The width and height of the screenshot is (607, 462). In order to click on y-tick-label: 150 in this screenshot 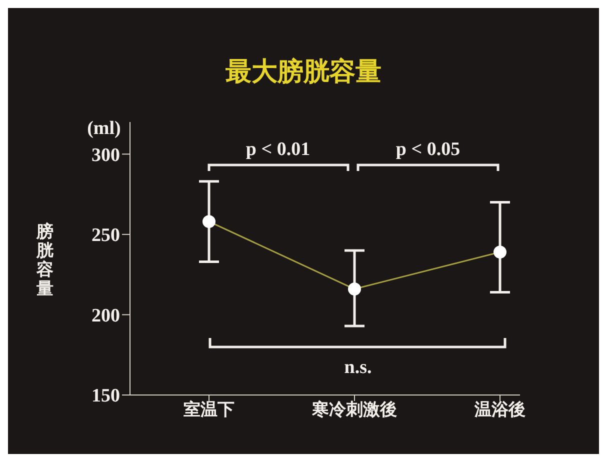, I will do `click(106, 396)`.